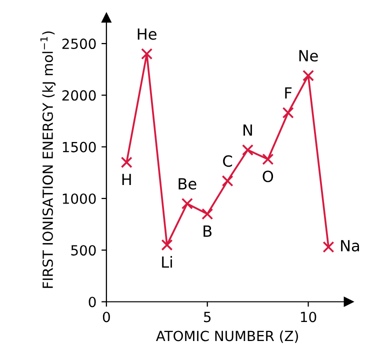  What do you see at coordinates (227, 336) in the screenshot?
I see `x-axis-title: ATOMIC NUMBER (Z)` at bounding box center [227, 336].